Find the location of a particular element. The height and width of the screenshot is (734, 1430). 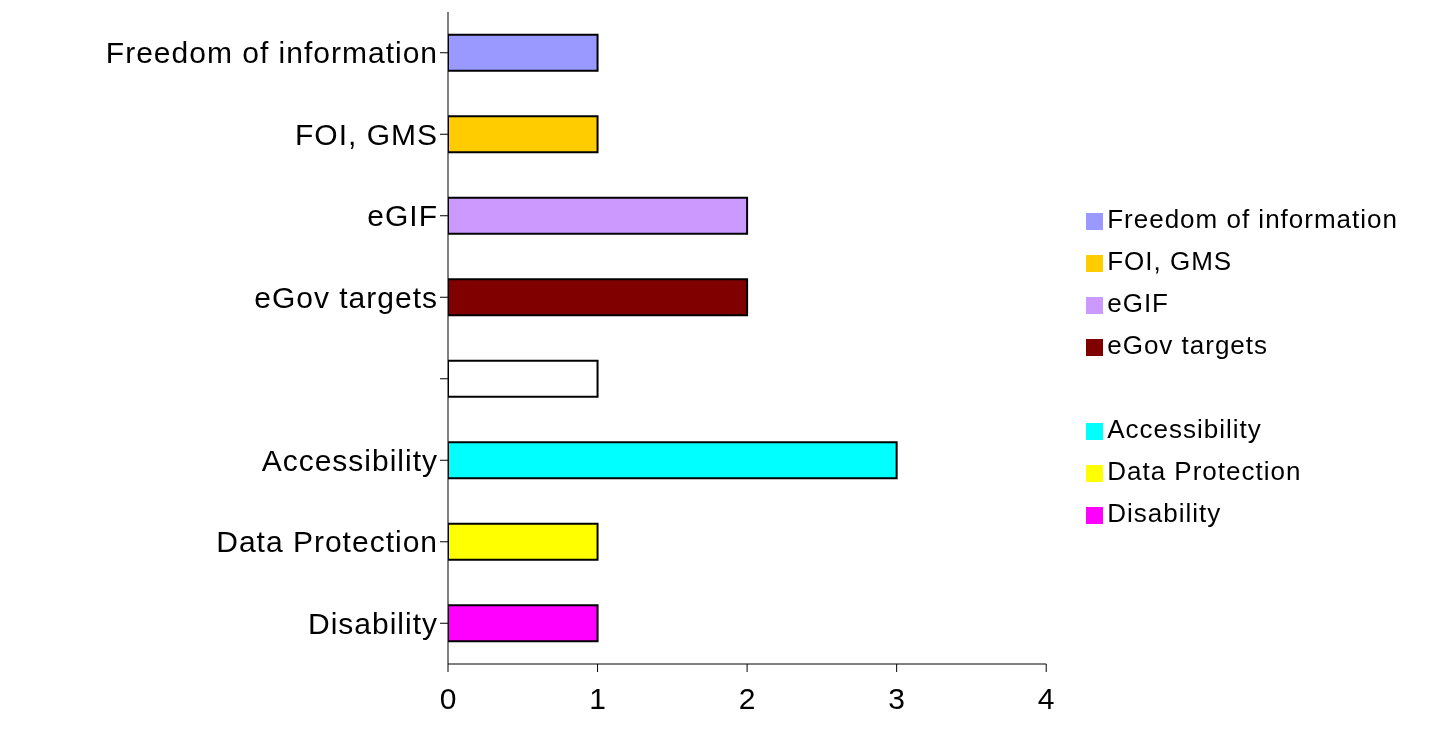

x-tick-label: 1 is located at coordinates (597, 699).